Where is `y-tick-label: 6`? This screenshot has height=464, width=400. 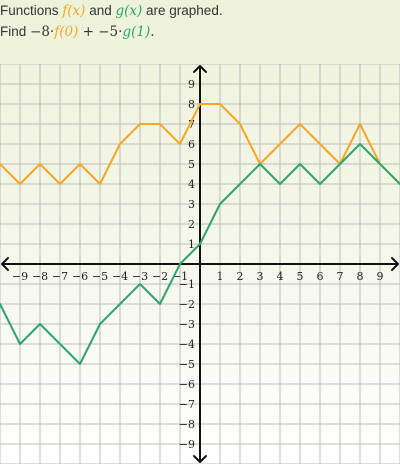
y-tick-label: 6 is located at coordinates (191, 144).